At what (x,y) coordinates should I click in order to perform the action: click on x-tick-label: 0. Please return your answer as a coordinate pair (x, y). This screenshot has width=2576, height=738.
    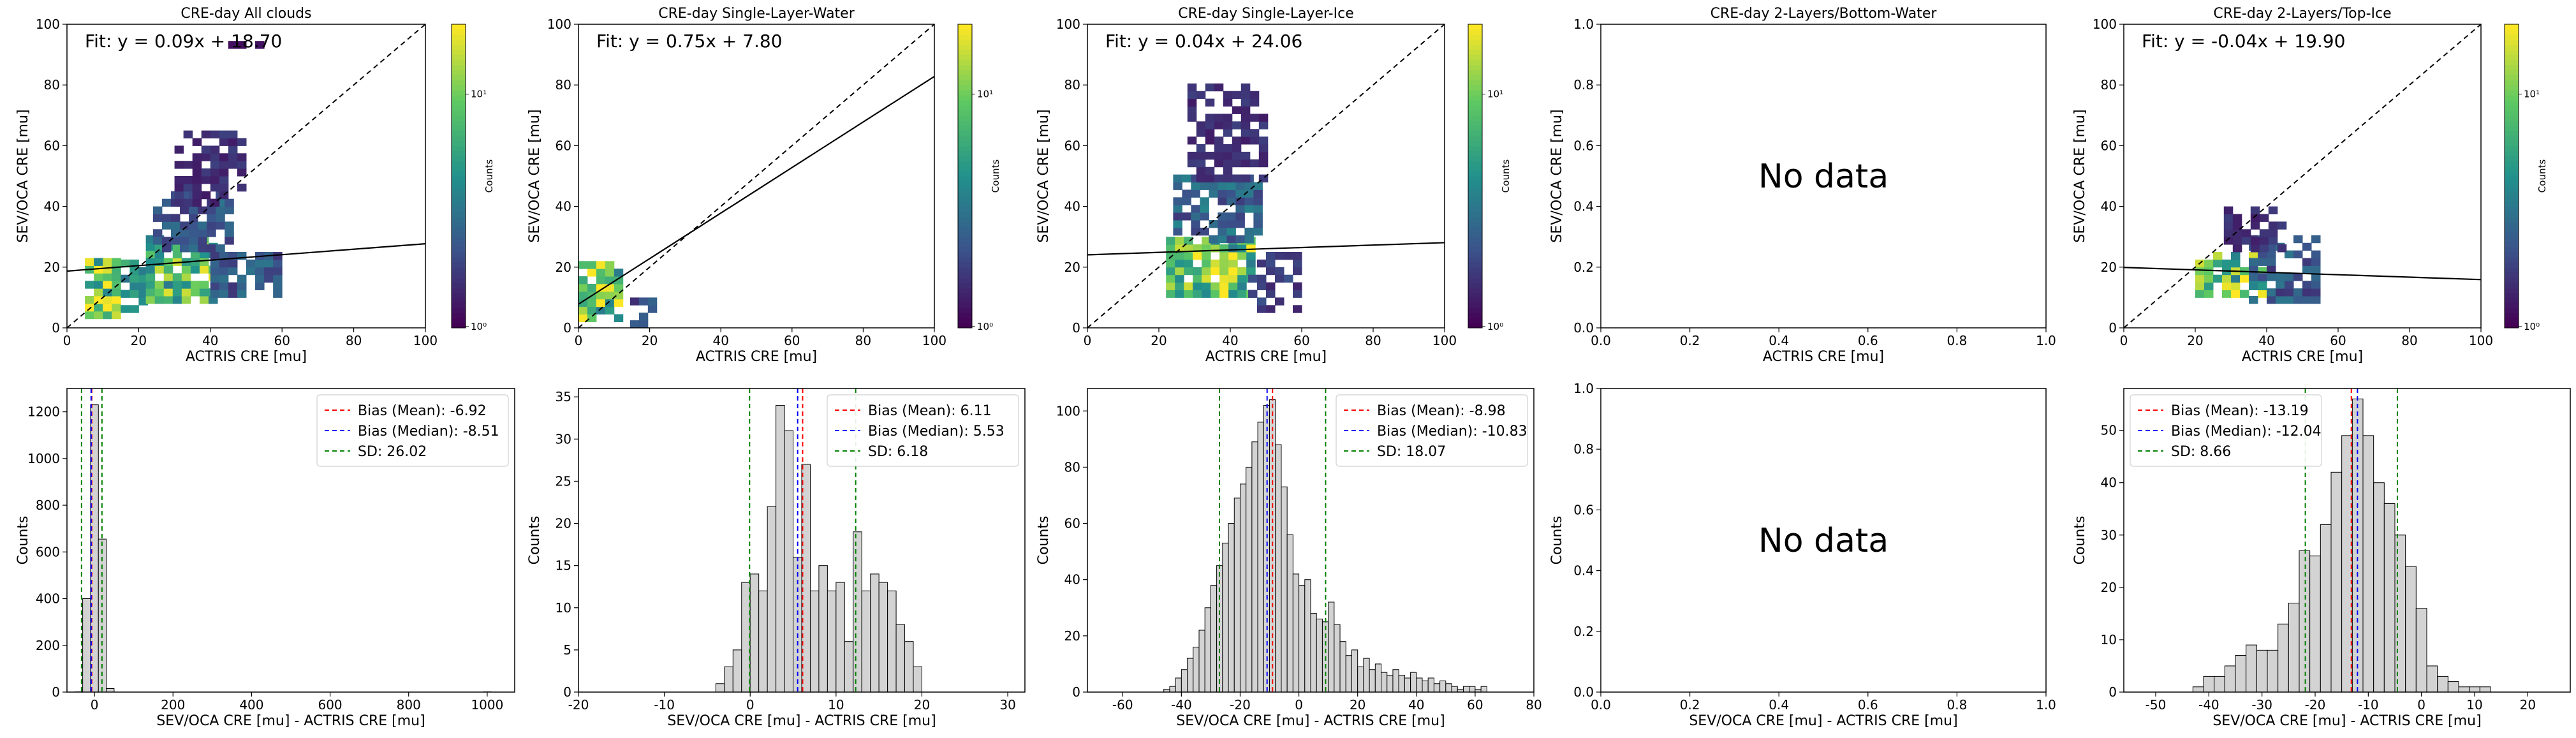
    Looking at the image, I should click on (579, 340).